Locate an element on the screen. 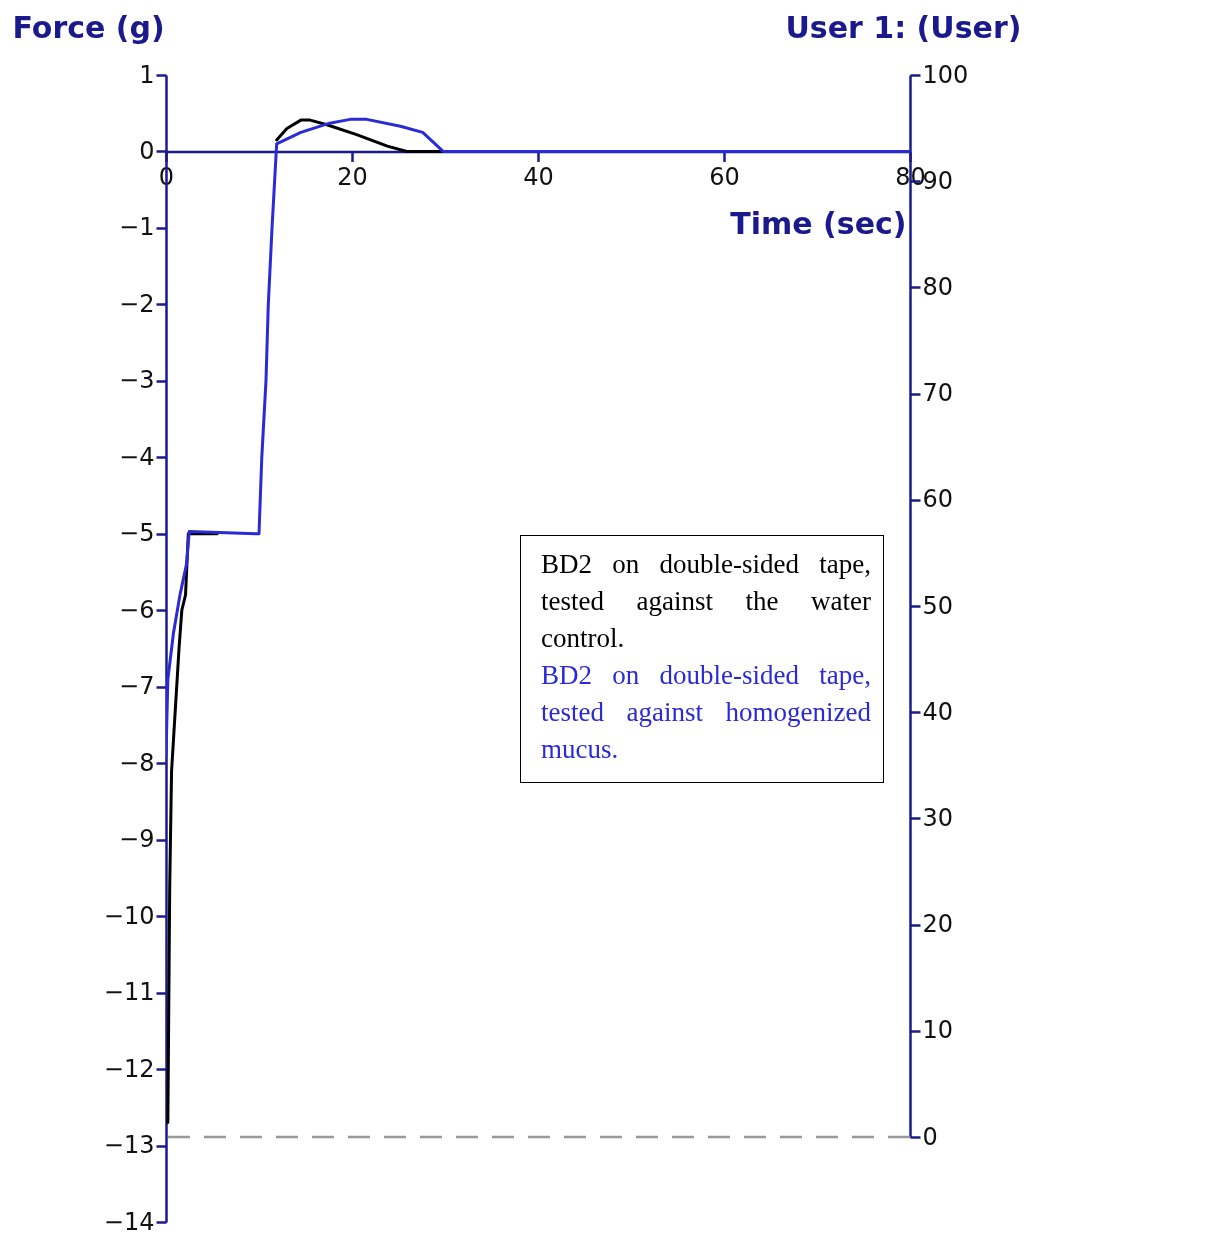 The width and height of the screenshot is (1217, 1247). x-tick-label: 60 is located at coordinates (724, 176).